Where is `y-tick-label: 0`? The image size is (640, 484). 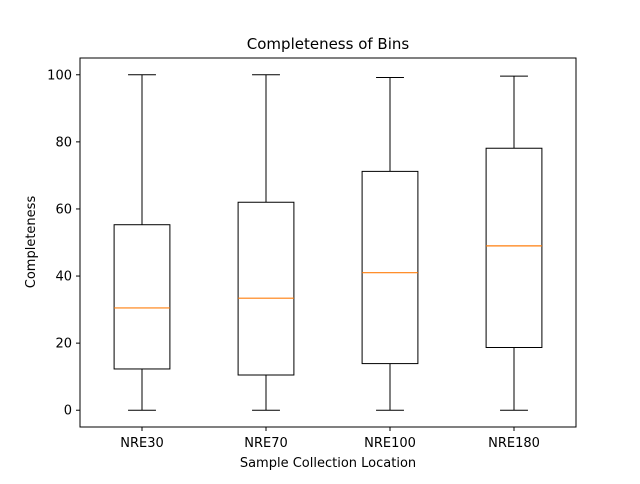 y-tick-label: 0 is located at coordinates (68, 411).